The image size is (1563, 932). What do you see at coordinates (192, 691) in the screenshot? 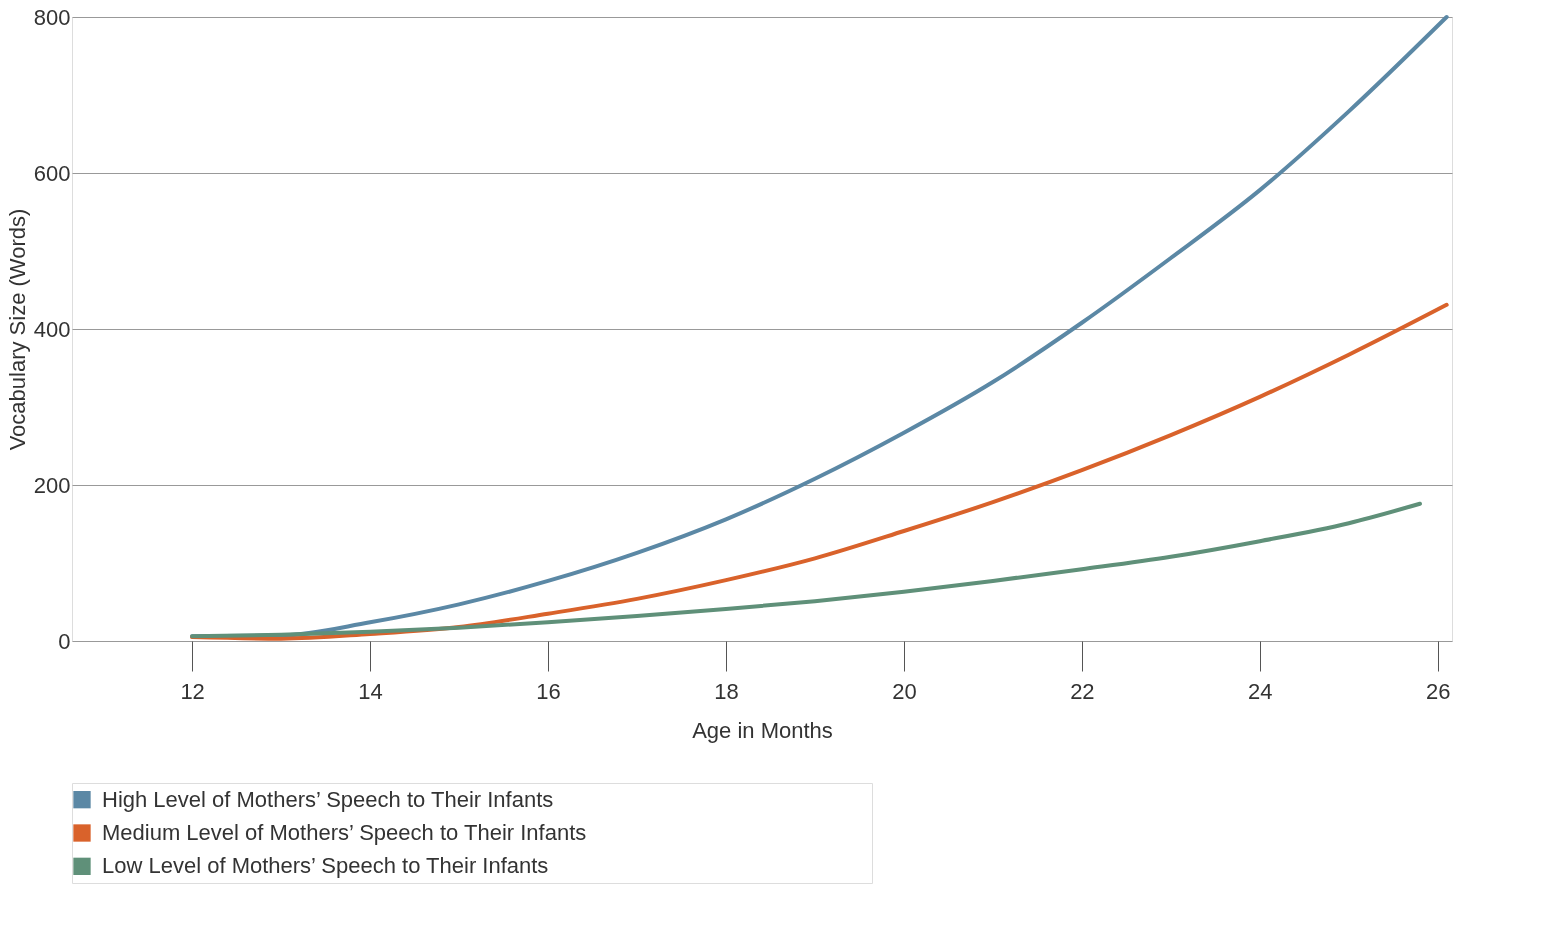
I see `x-tick-label: 12` at bounding box center [192, 691].